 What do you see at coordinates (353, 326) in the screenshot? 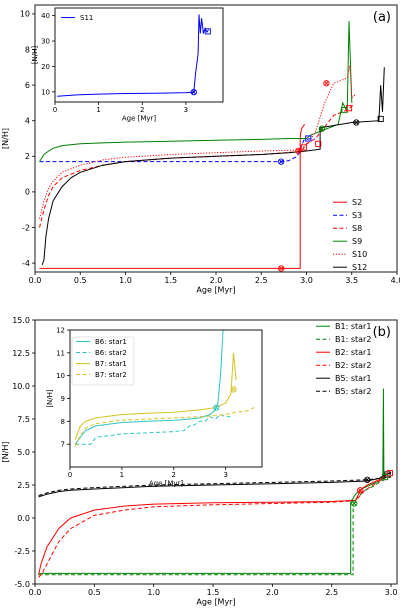
I see `legend-label-b1-star1: B1: star1` at bounding box center [353, 326].